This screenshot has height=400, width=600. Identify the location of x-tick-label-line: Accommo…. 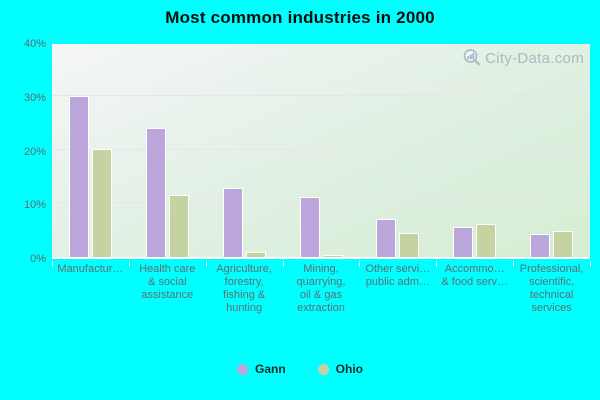
(474, 269).